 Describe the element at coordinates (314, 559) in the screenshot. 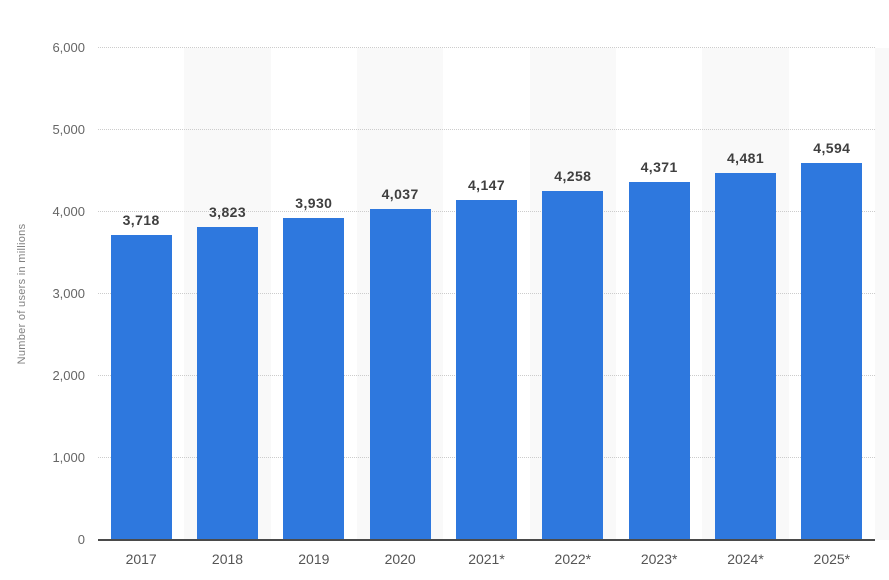

I see `x-axis-tick-label: 2019` at that location.